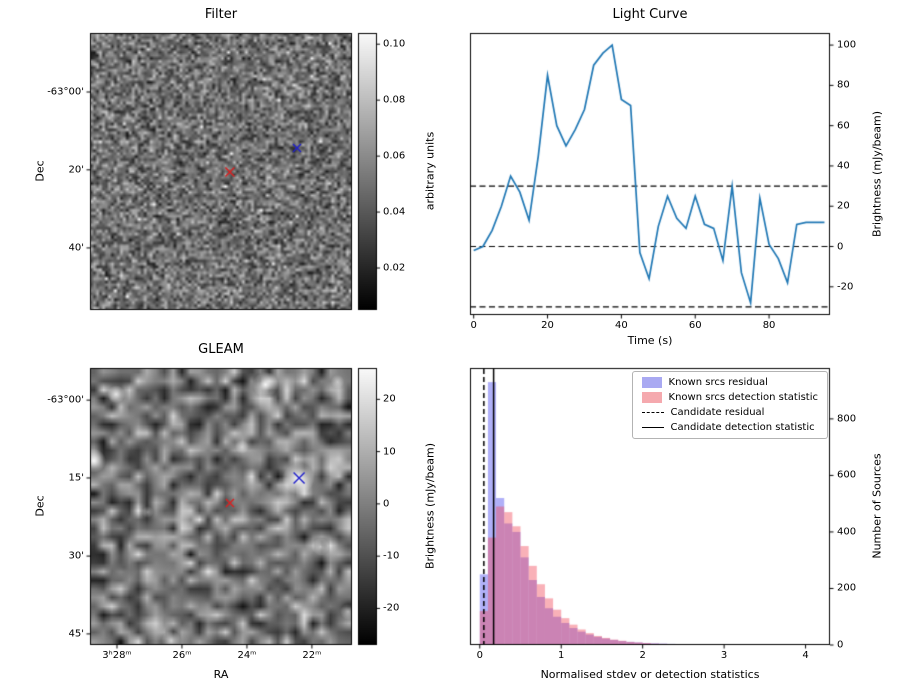 The width and height of the screenshot is (898, 699). I want to click on tick-label: 2, so click(642, 655).